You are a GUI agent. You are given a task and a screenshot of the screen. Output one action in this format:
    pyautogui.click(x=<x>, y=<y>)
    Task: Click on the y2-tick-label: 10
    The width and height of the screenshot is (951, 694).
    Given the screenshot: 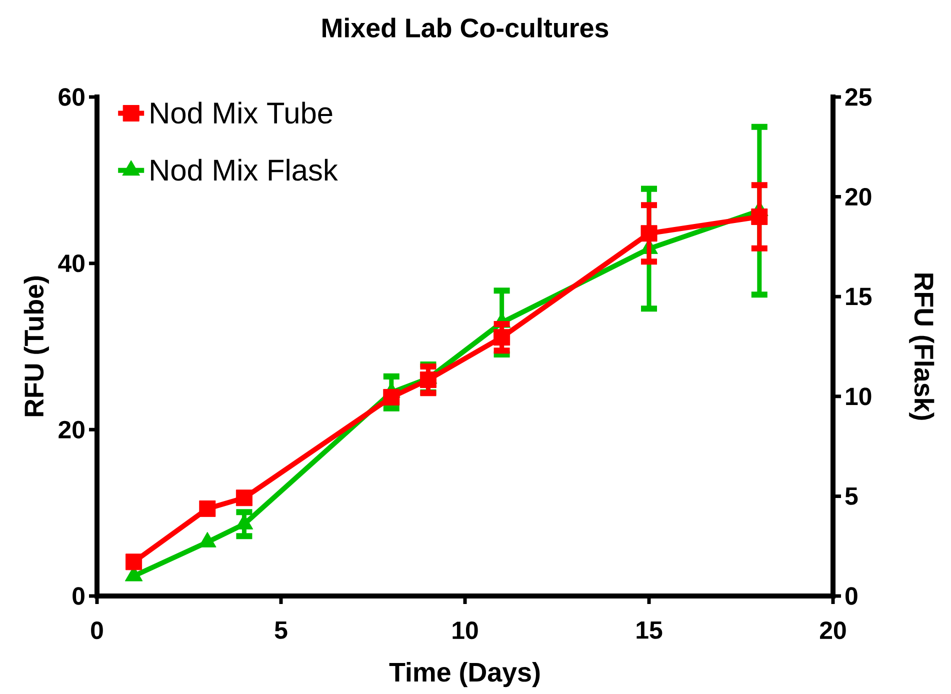 What is the action you would take?
    pyautogui.click(x=859, y=397)
    